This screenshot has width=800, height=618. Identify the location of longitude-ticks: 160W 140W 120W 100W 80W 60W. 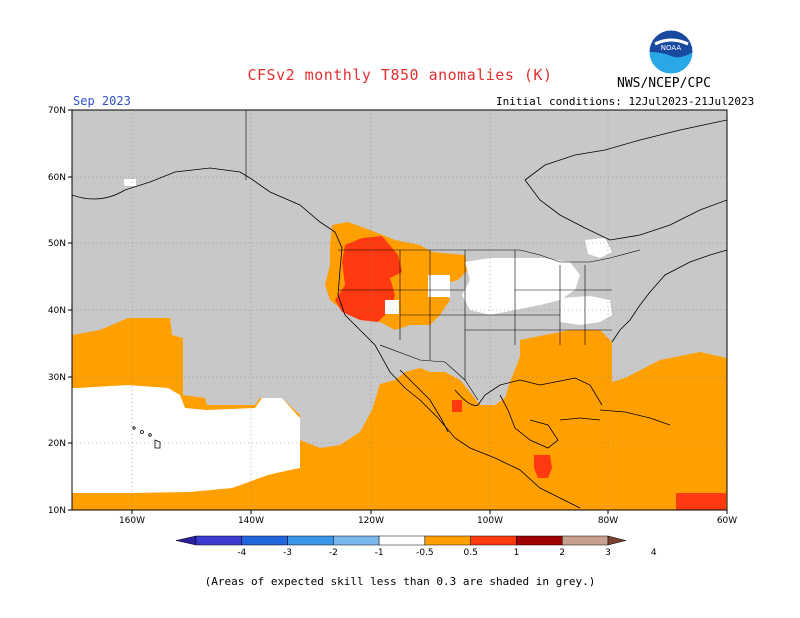
(428, 518).